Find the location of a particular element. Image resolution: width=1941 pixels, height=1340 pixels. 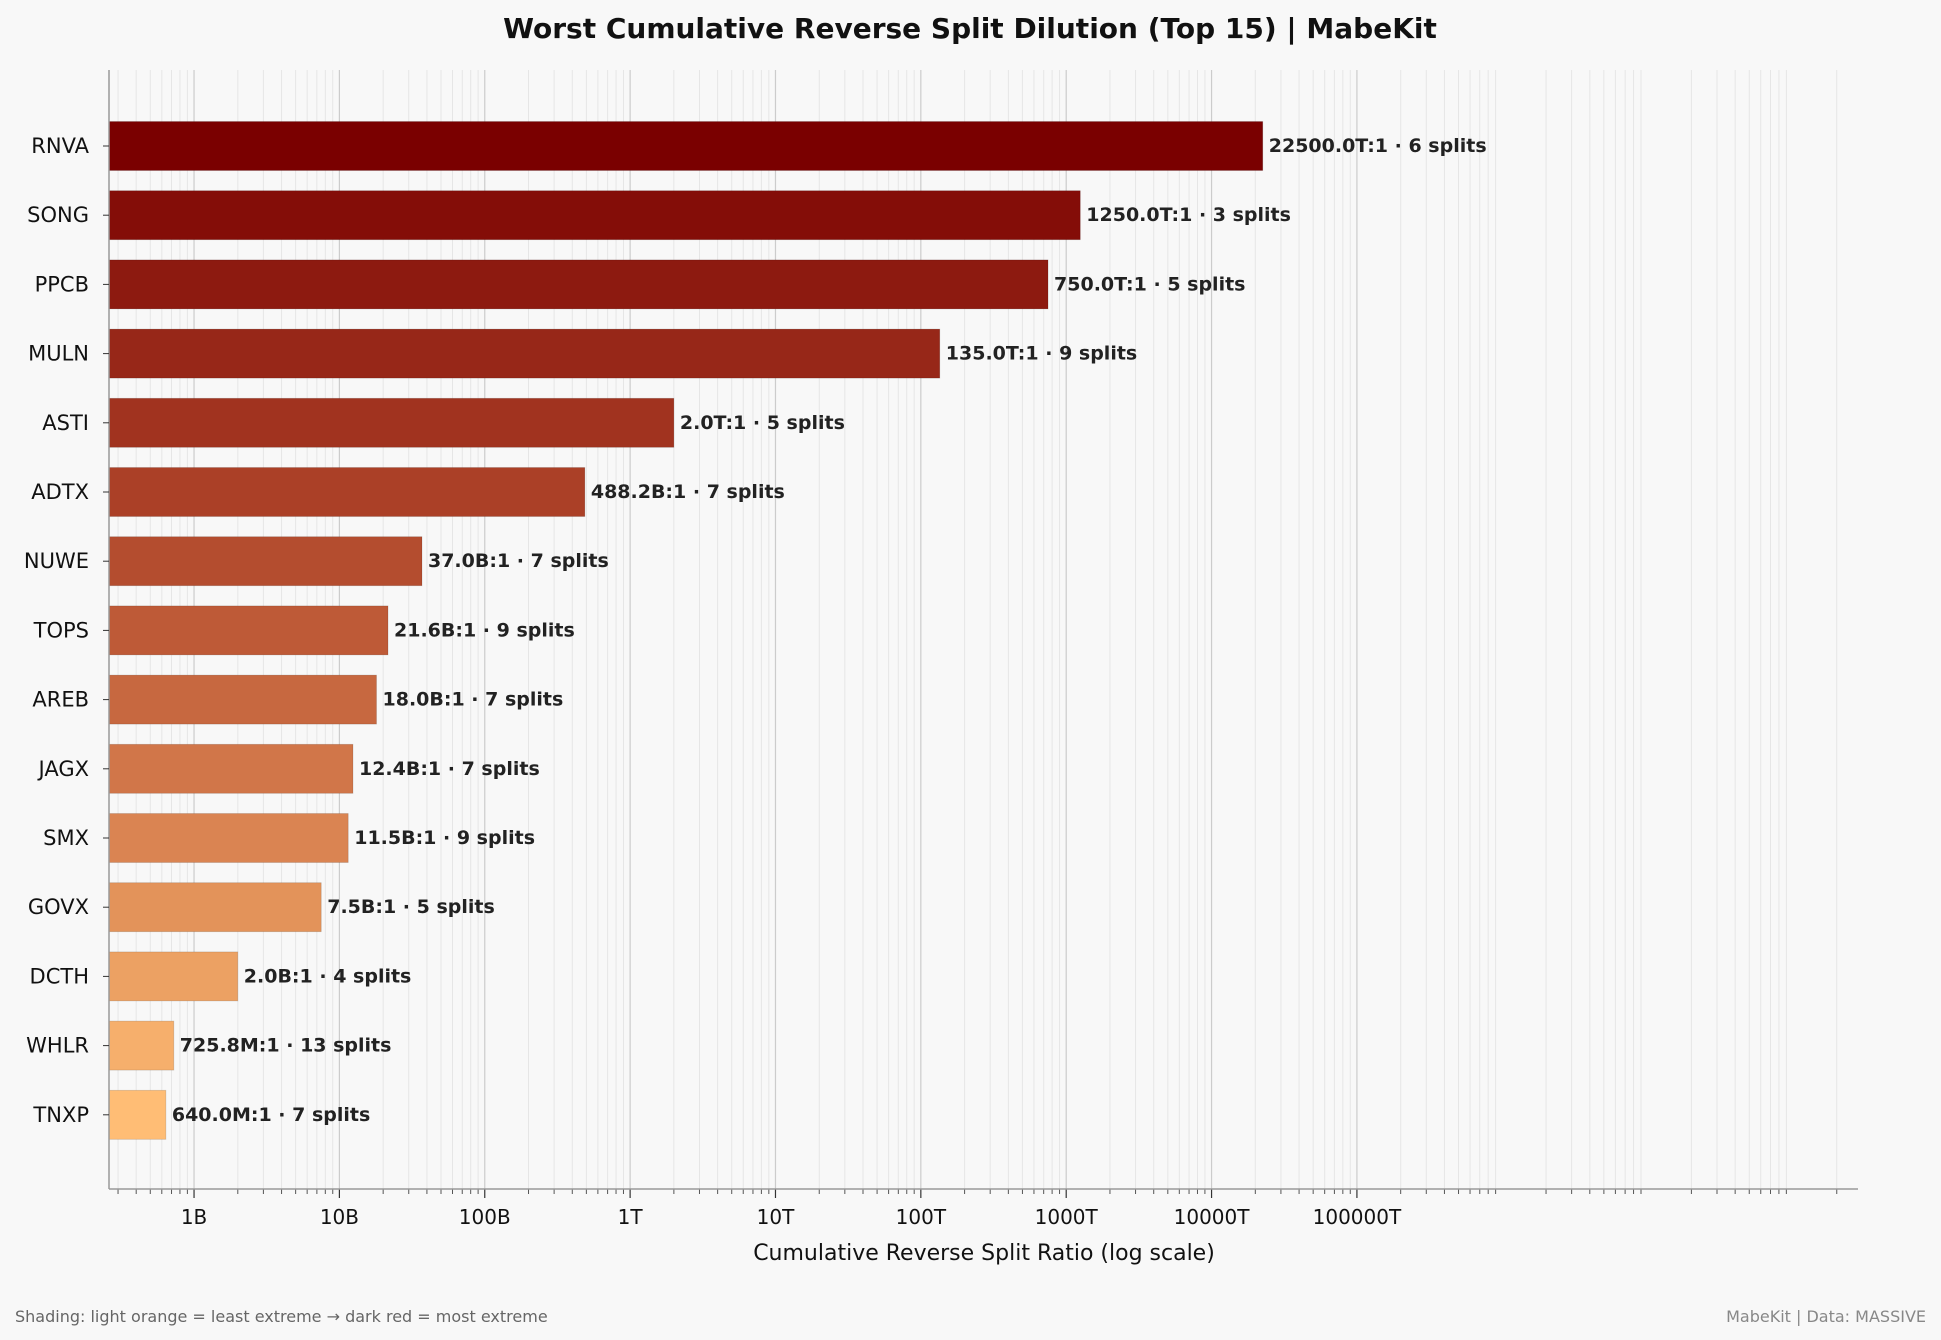

bar-asti is located at coordinates (391, 422).